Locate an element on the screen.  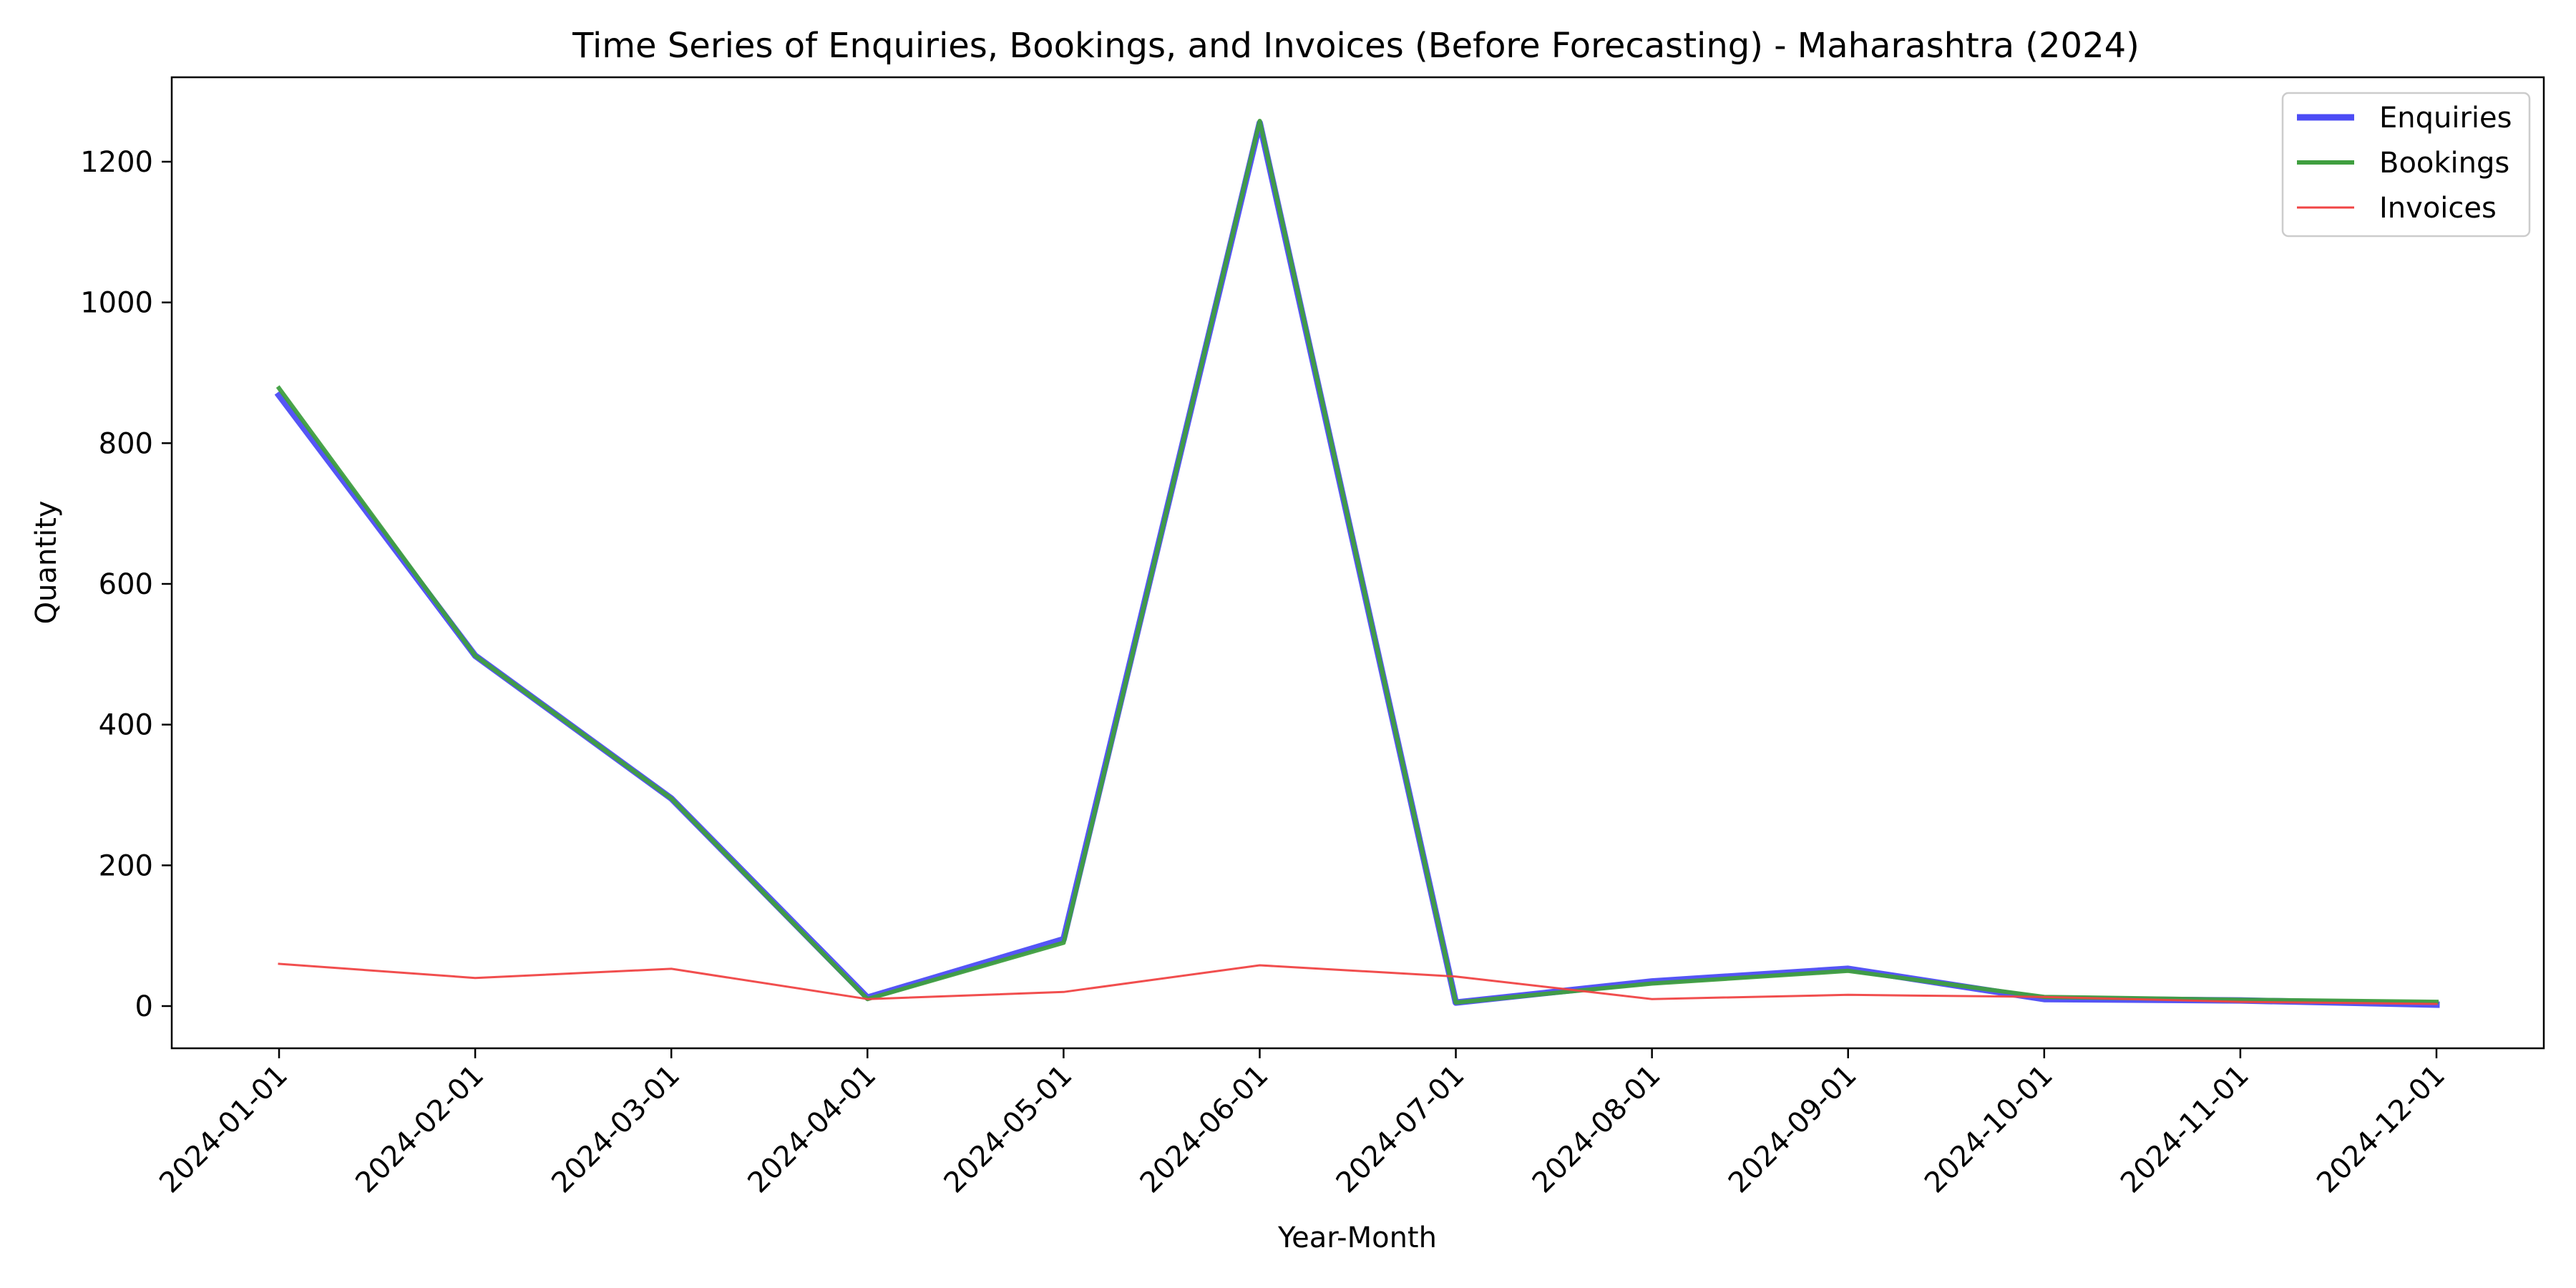
y-tick-label: 1000 is located at coordinates (116, 303).